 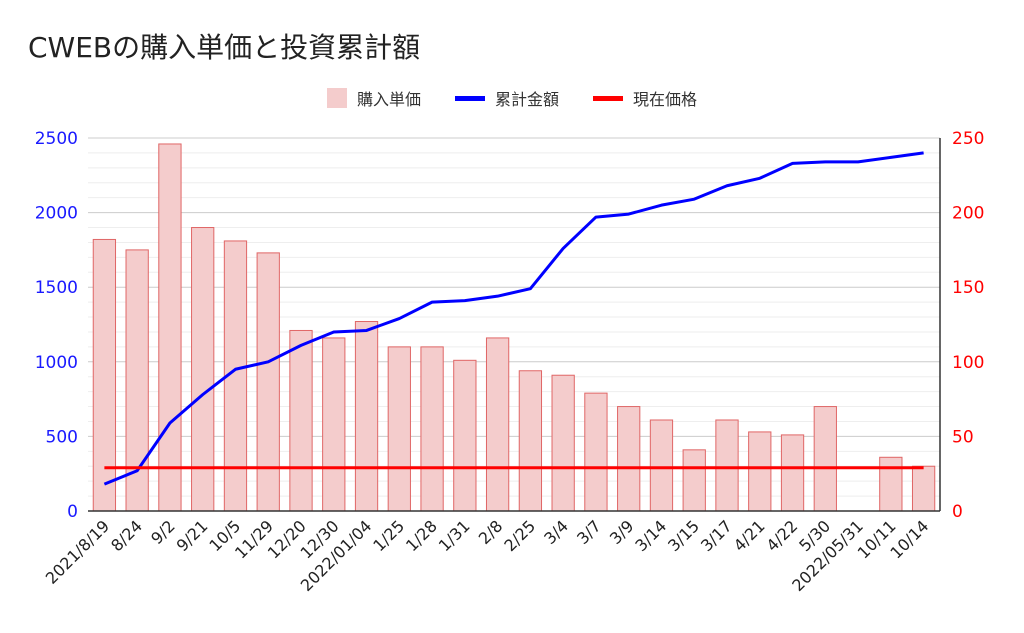 What do you see at coordinates (749, 535) in the screenshot?
I see `x-tick-label: 4/21` at bounding box center [749, 535].